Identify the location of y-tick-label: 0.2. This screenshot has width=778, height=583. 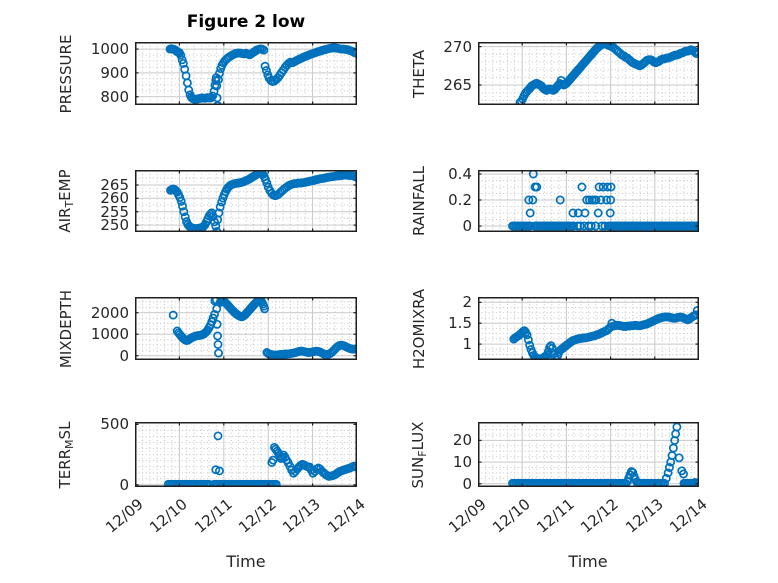
(460, 200).